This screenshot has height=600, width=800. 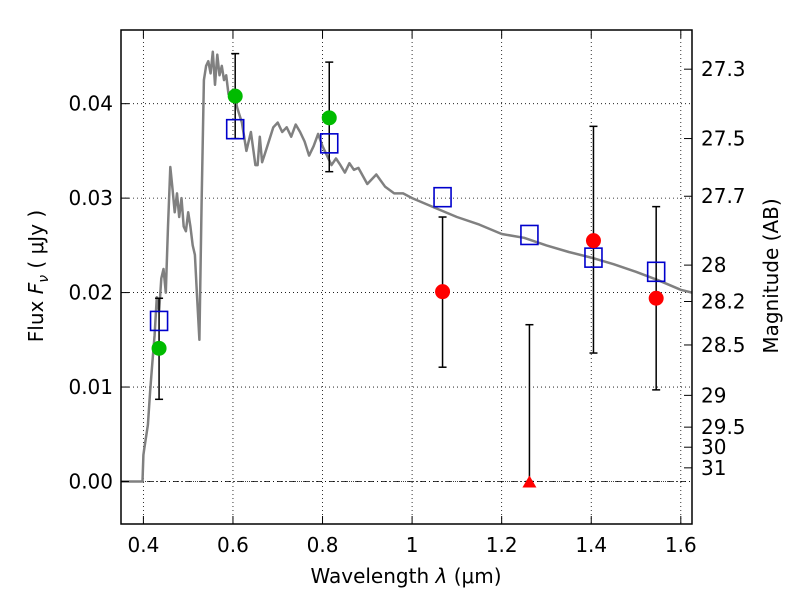 I want to click on x-tick-label: 1, so click(x=412, y=545).